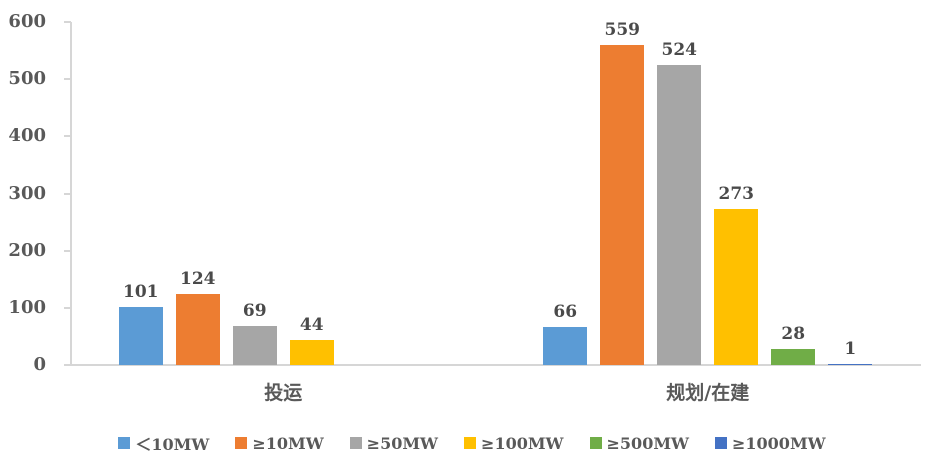 Image resolution: width=944 pixels, height=474 pixels. I want to click on bar-value-label: 559, so click(622, 30).